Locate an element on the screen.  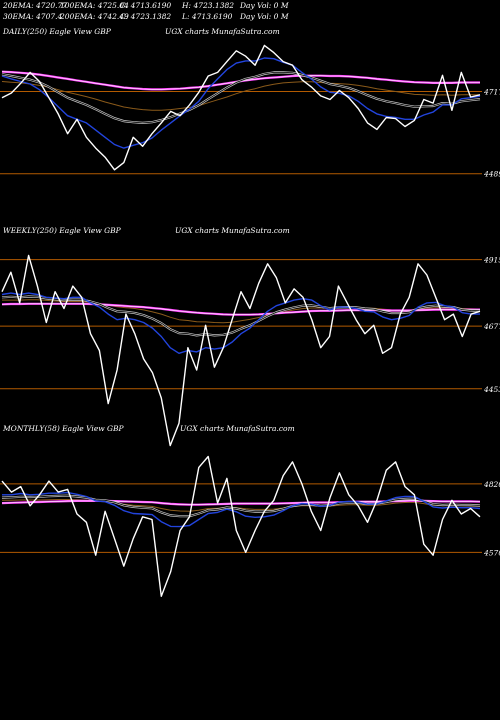
monthly-panel-title: MONTHLY(58) Eagle View GBP is located at coordinates (63, 428).